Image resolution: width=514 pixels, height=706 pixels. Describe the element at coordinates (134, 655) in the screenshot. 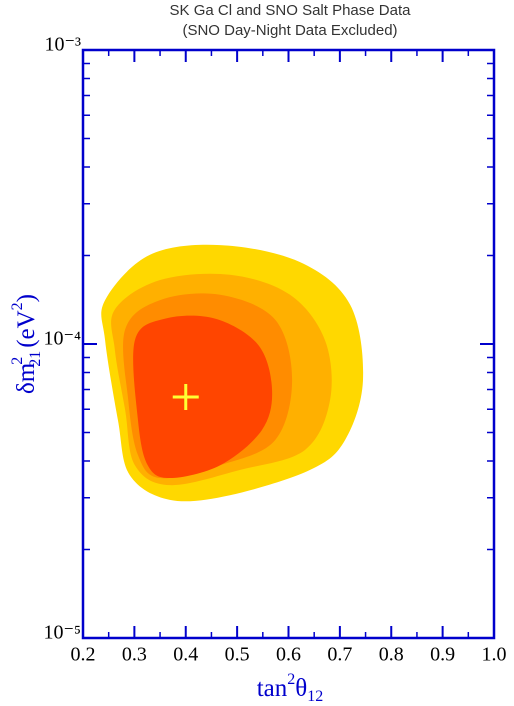

I see `x-tick-label: 0.3` at that location.